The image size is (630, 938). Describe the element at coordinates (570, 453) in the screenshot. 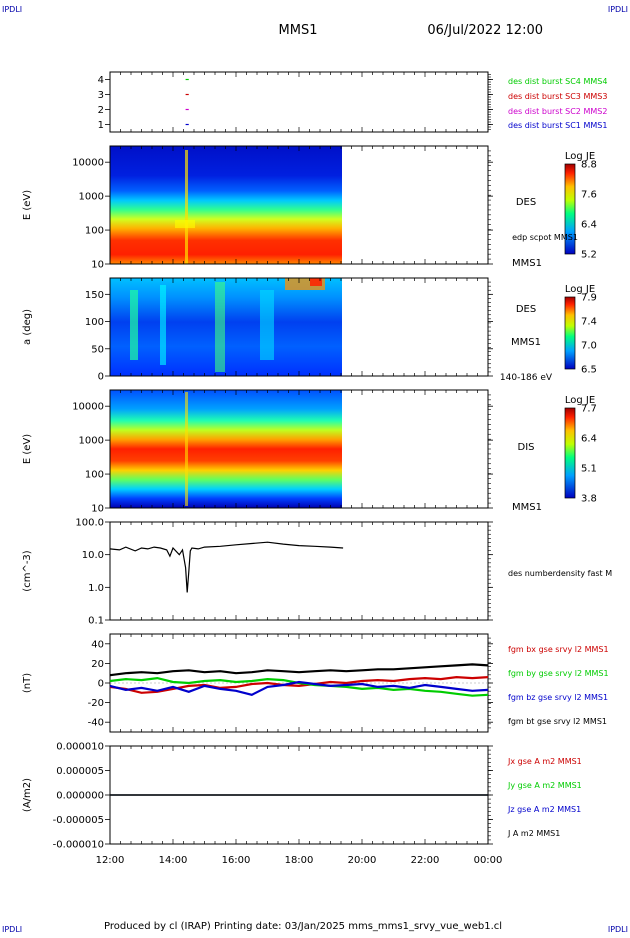

I see `dis-energy-colorbar` at that location.